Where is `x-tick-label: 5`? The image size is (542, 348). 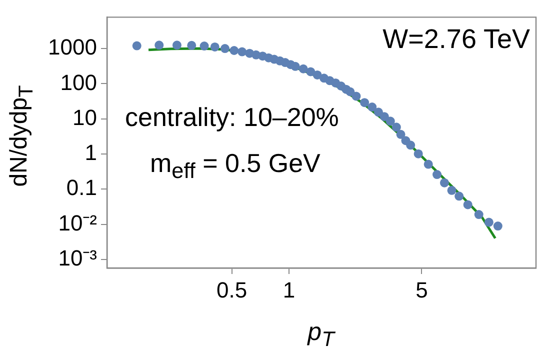
x-tick-label: 5 is located at coordinates (422, 289).